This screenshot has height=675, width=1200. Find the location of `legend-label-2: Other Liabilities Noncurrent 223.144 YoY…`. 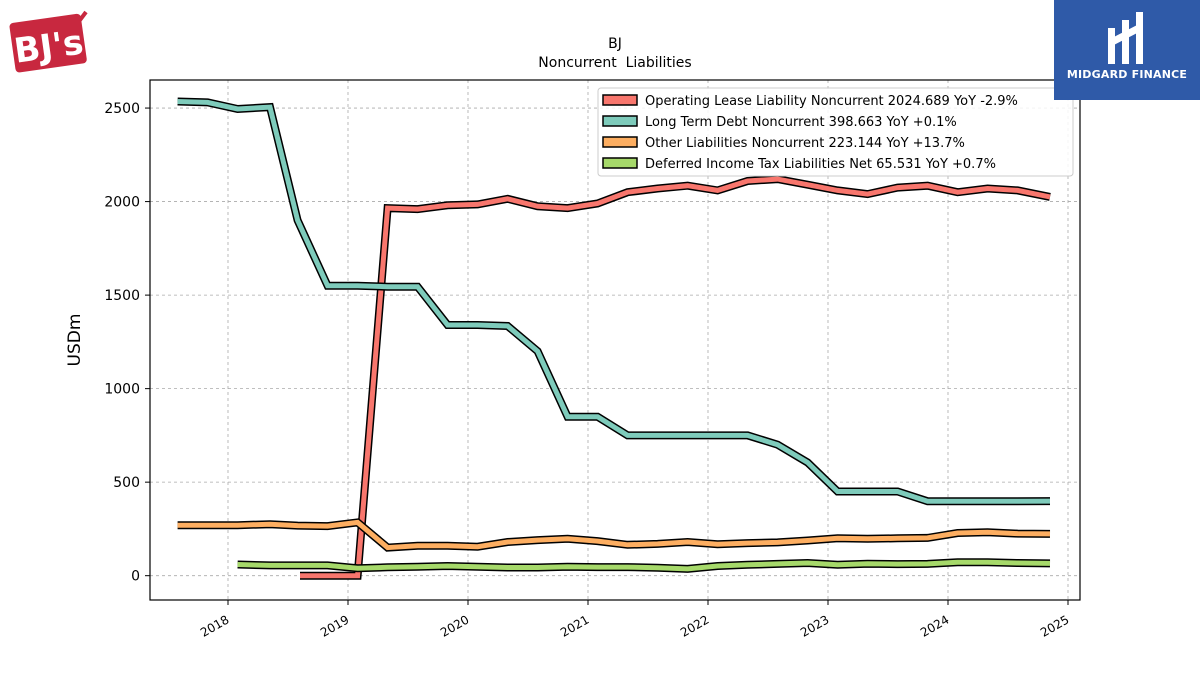

legend-label-2: Other Liabilities Noncurrent 223.144 YoY… is located at coordinates (805, 143).